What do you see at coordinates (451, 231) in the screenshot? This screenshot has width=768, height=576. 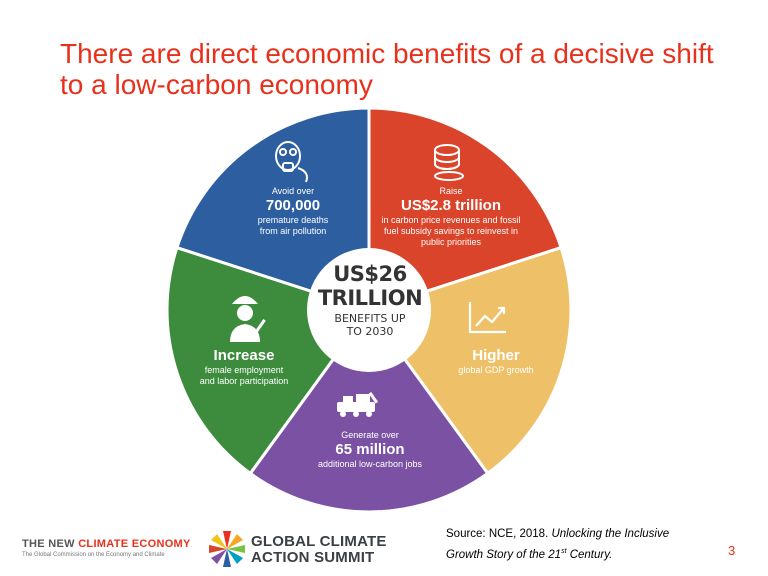 I see `raise-desc-2: fuel subsidy savings to reinvest in` at bounding box center [451, 231].